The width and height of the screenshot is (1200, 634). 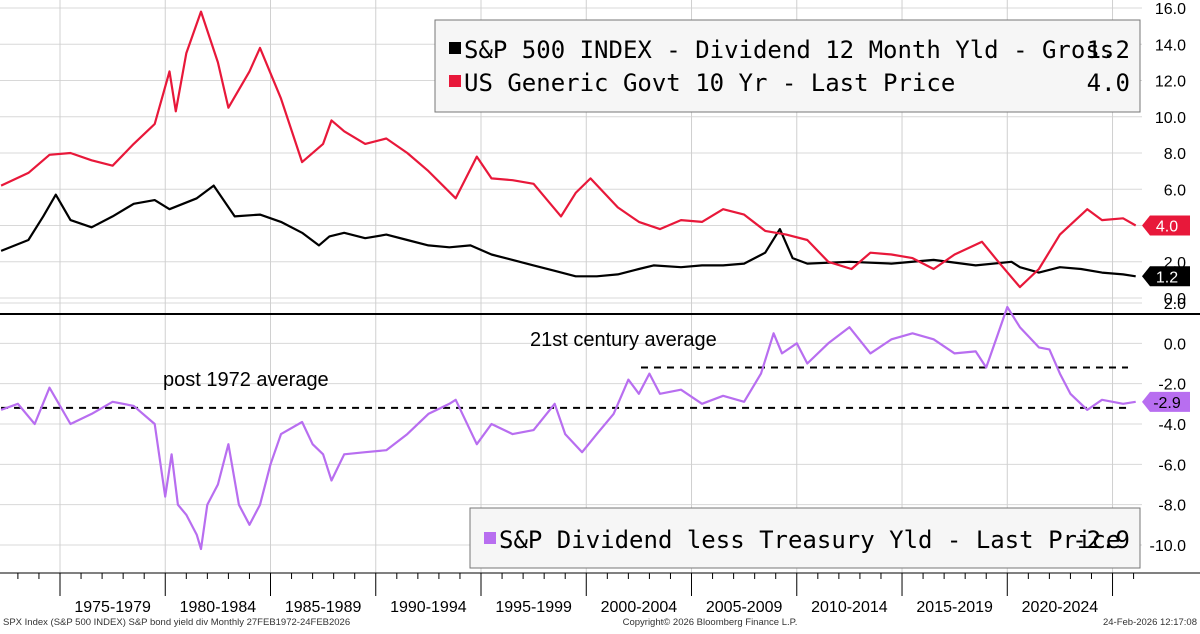 What do you see at coordinates (1170, 82) in the screenshot?
I see `top-ytick-label: 12.0` at bounding box center [1170, 82].